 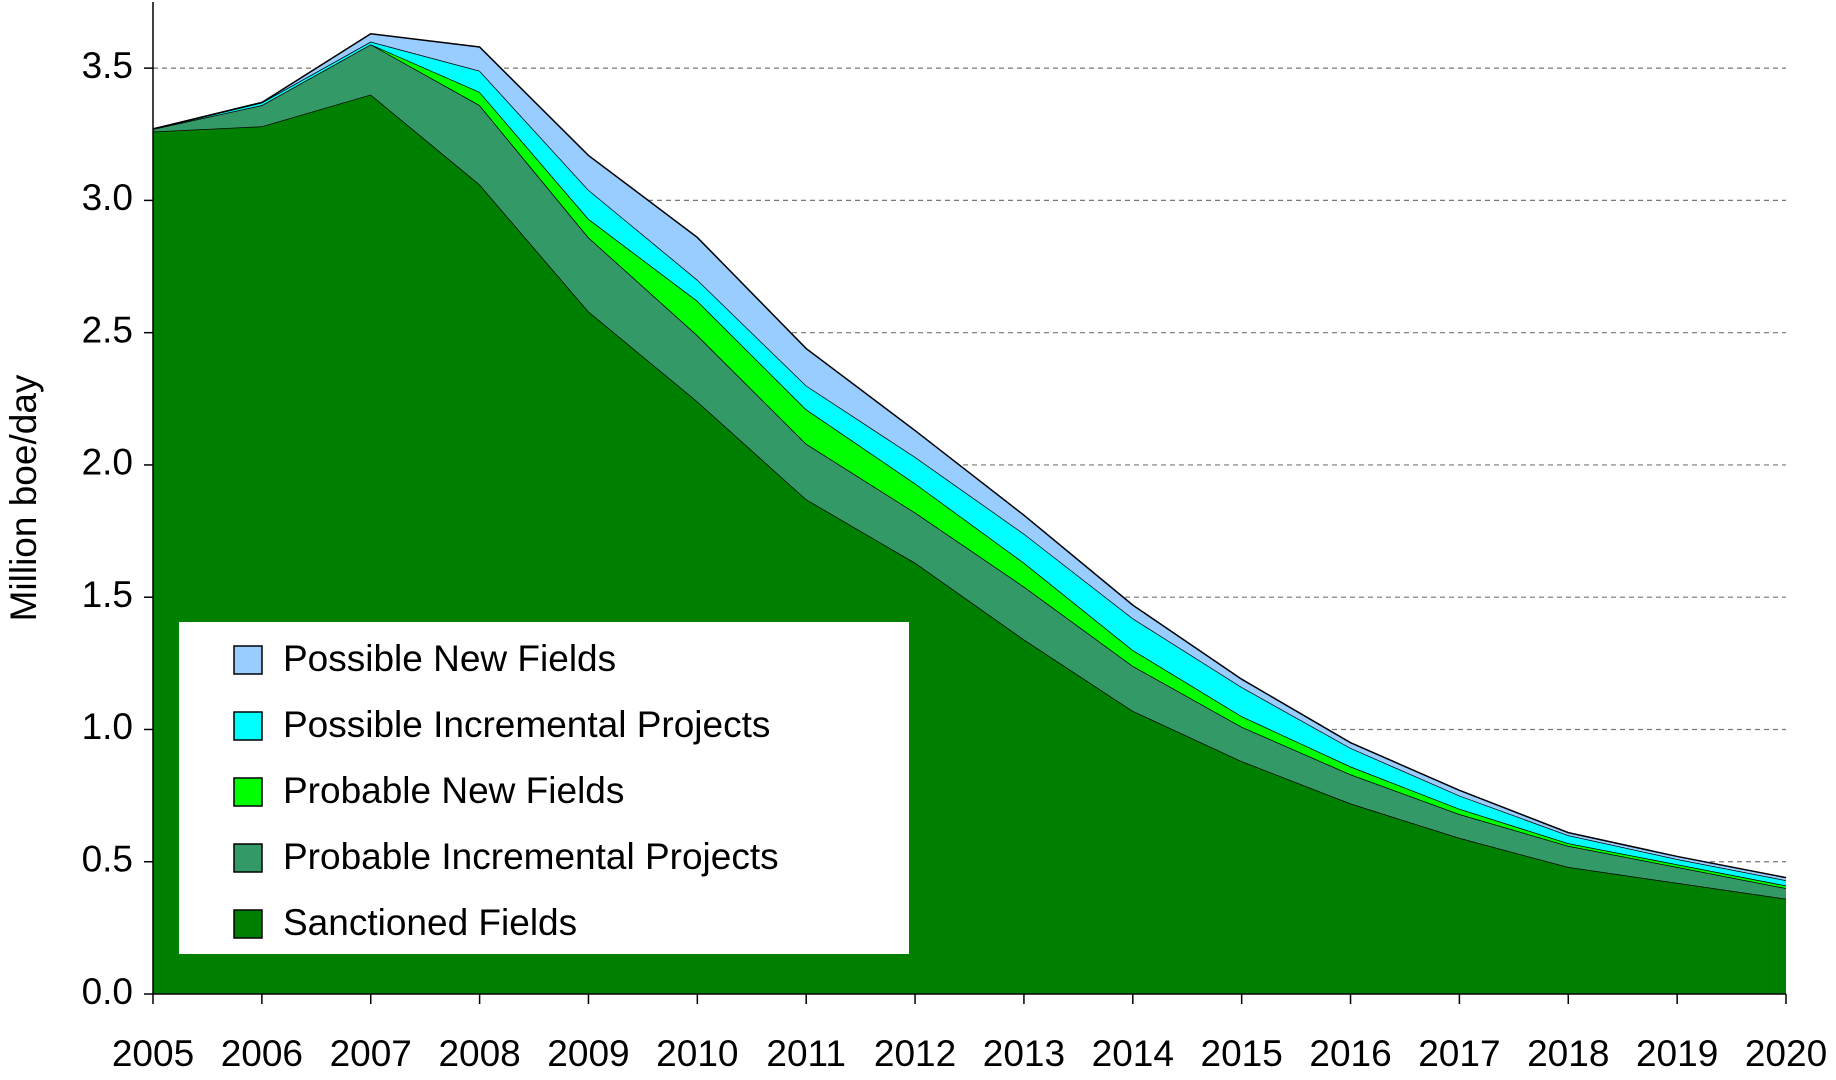 I want to click on x-tick-label: 2017, so click(x=1459, y=1053).